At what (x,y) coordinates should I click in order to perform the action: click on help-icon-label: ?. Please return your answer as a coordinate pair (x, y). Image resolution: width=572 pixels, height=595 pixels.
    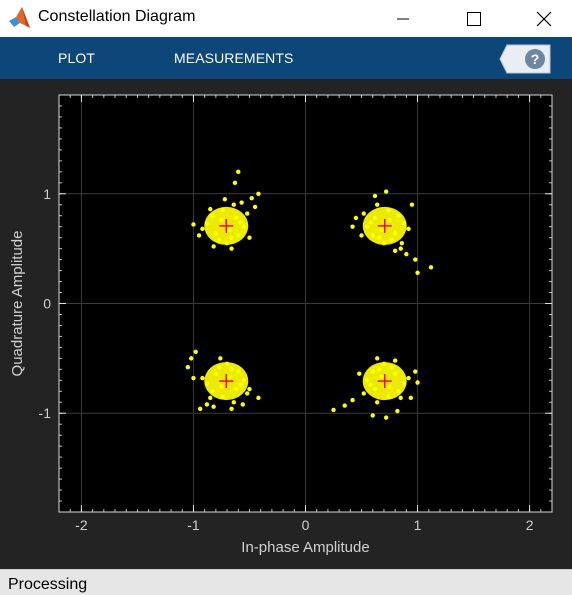
    Looking at the image, I should click on (535, 59).